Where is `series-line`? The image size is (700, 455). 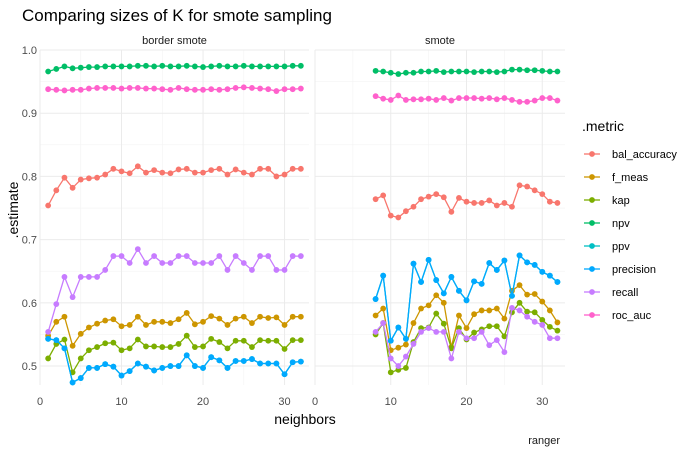 series-line is located at coordinates (174, 185).